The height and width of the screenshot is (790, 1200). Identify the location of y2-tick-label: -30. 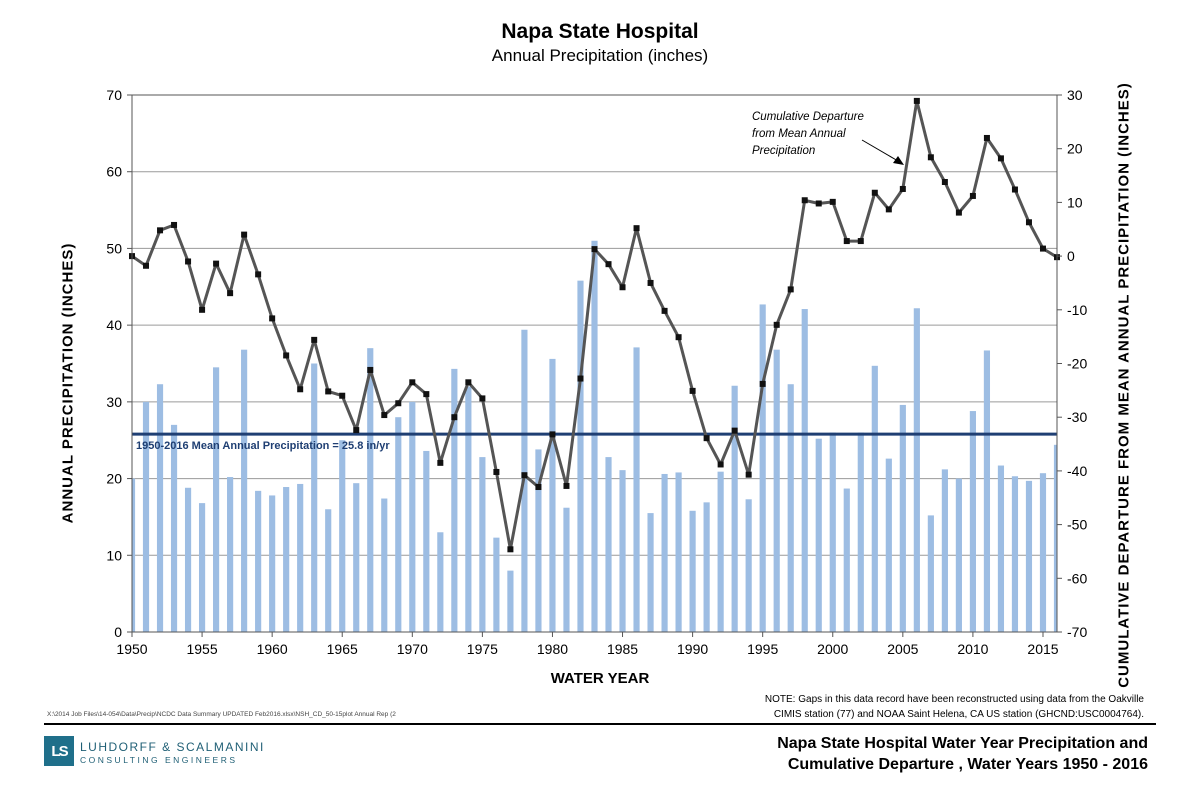
(1077, 417).